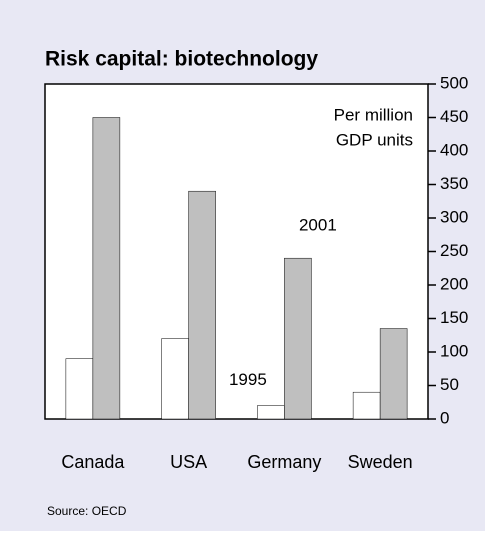 Image resolution: width=485 pixels, height=536 pixels. Describe the element at coordinates (374, 139) in the screenshot. I see `y-axis-label: GDP units` at that location.